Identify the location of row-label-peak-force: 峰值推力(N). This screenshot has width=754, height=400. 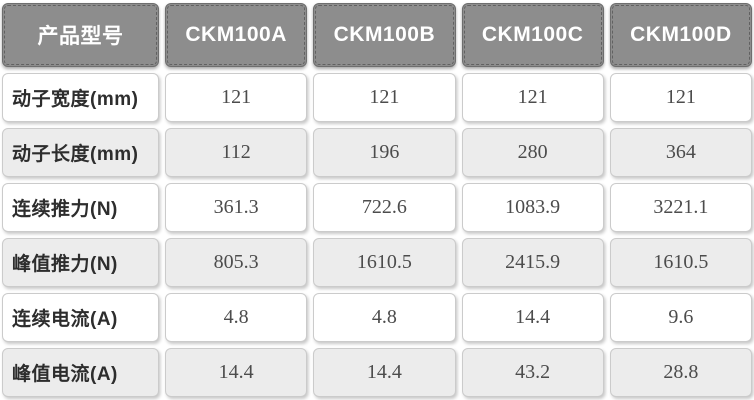
(80, 262).